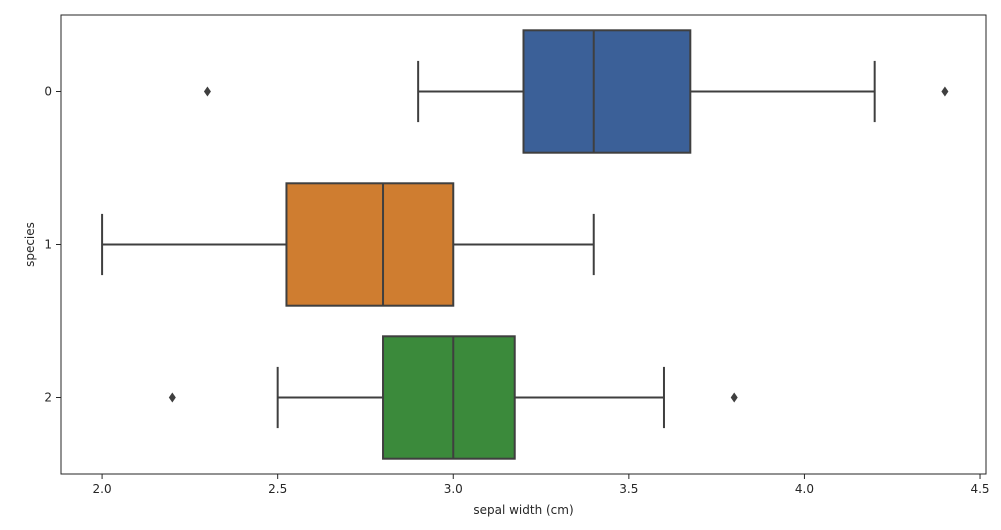 This screenshot has width=1001, height=530. I want to click on y-axis-label: species, so click(30, 244).